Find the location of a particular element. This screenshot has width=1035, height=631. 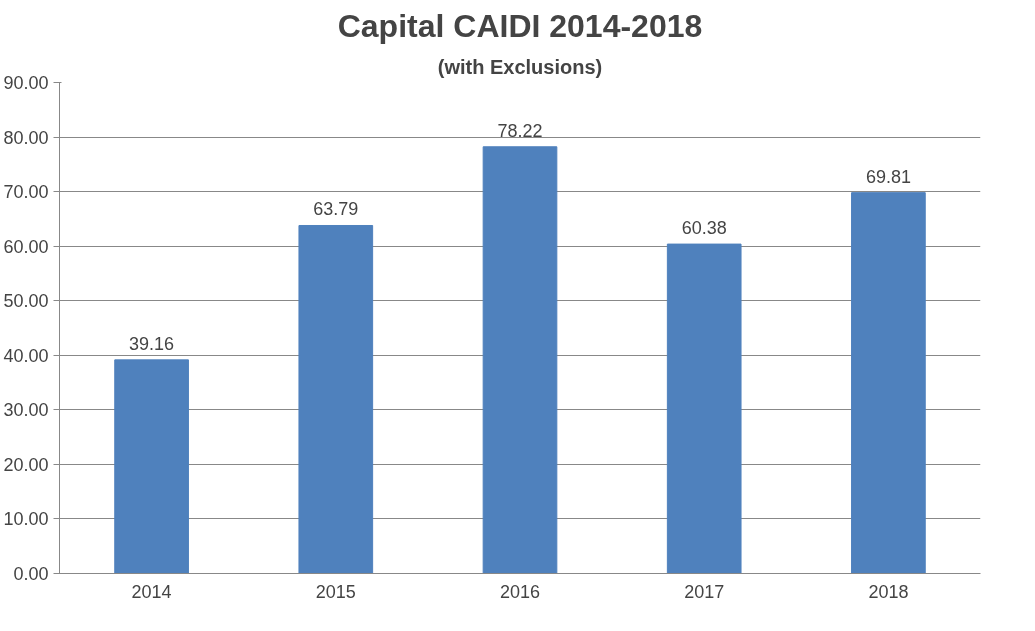

x-tick-label: 2018 is located at coordinates (888, 591).